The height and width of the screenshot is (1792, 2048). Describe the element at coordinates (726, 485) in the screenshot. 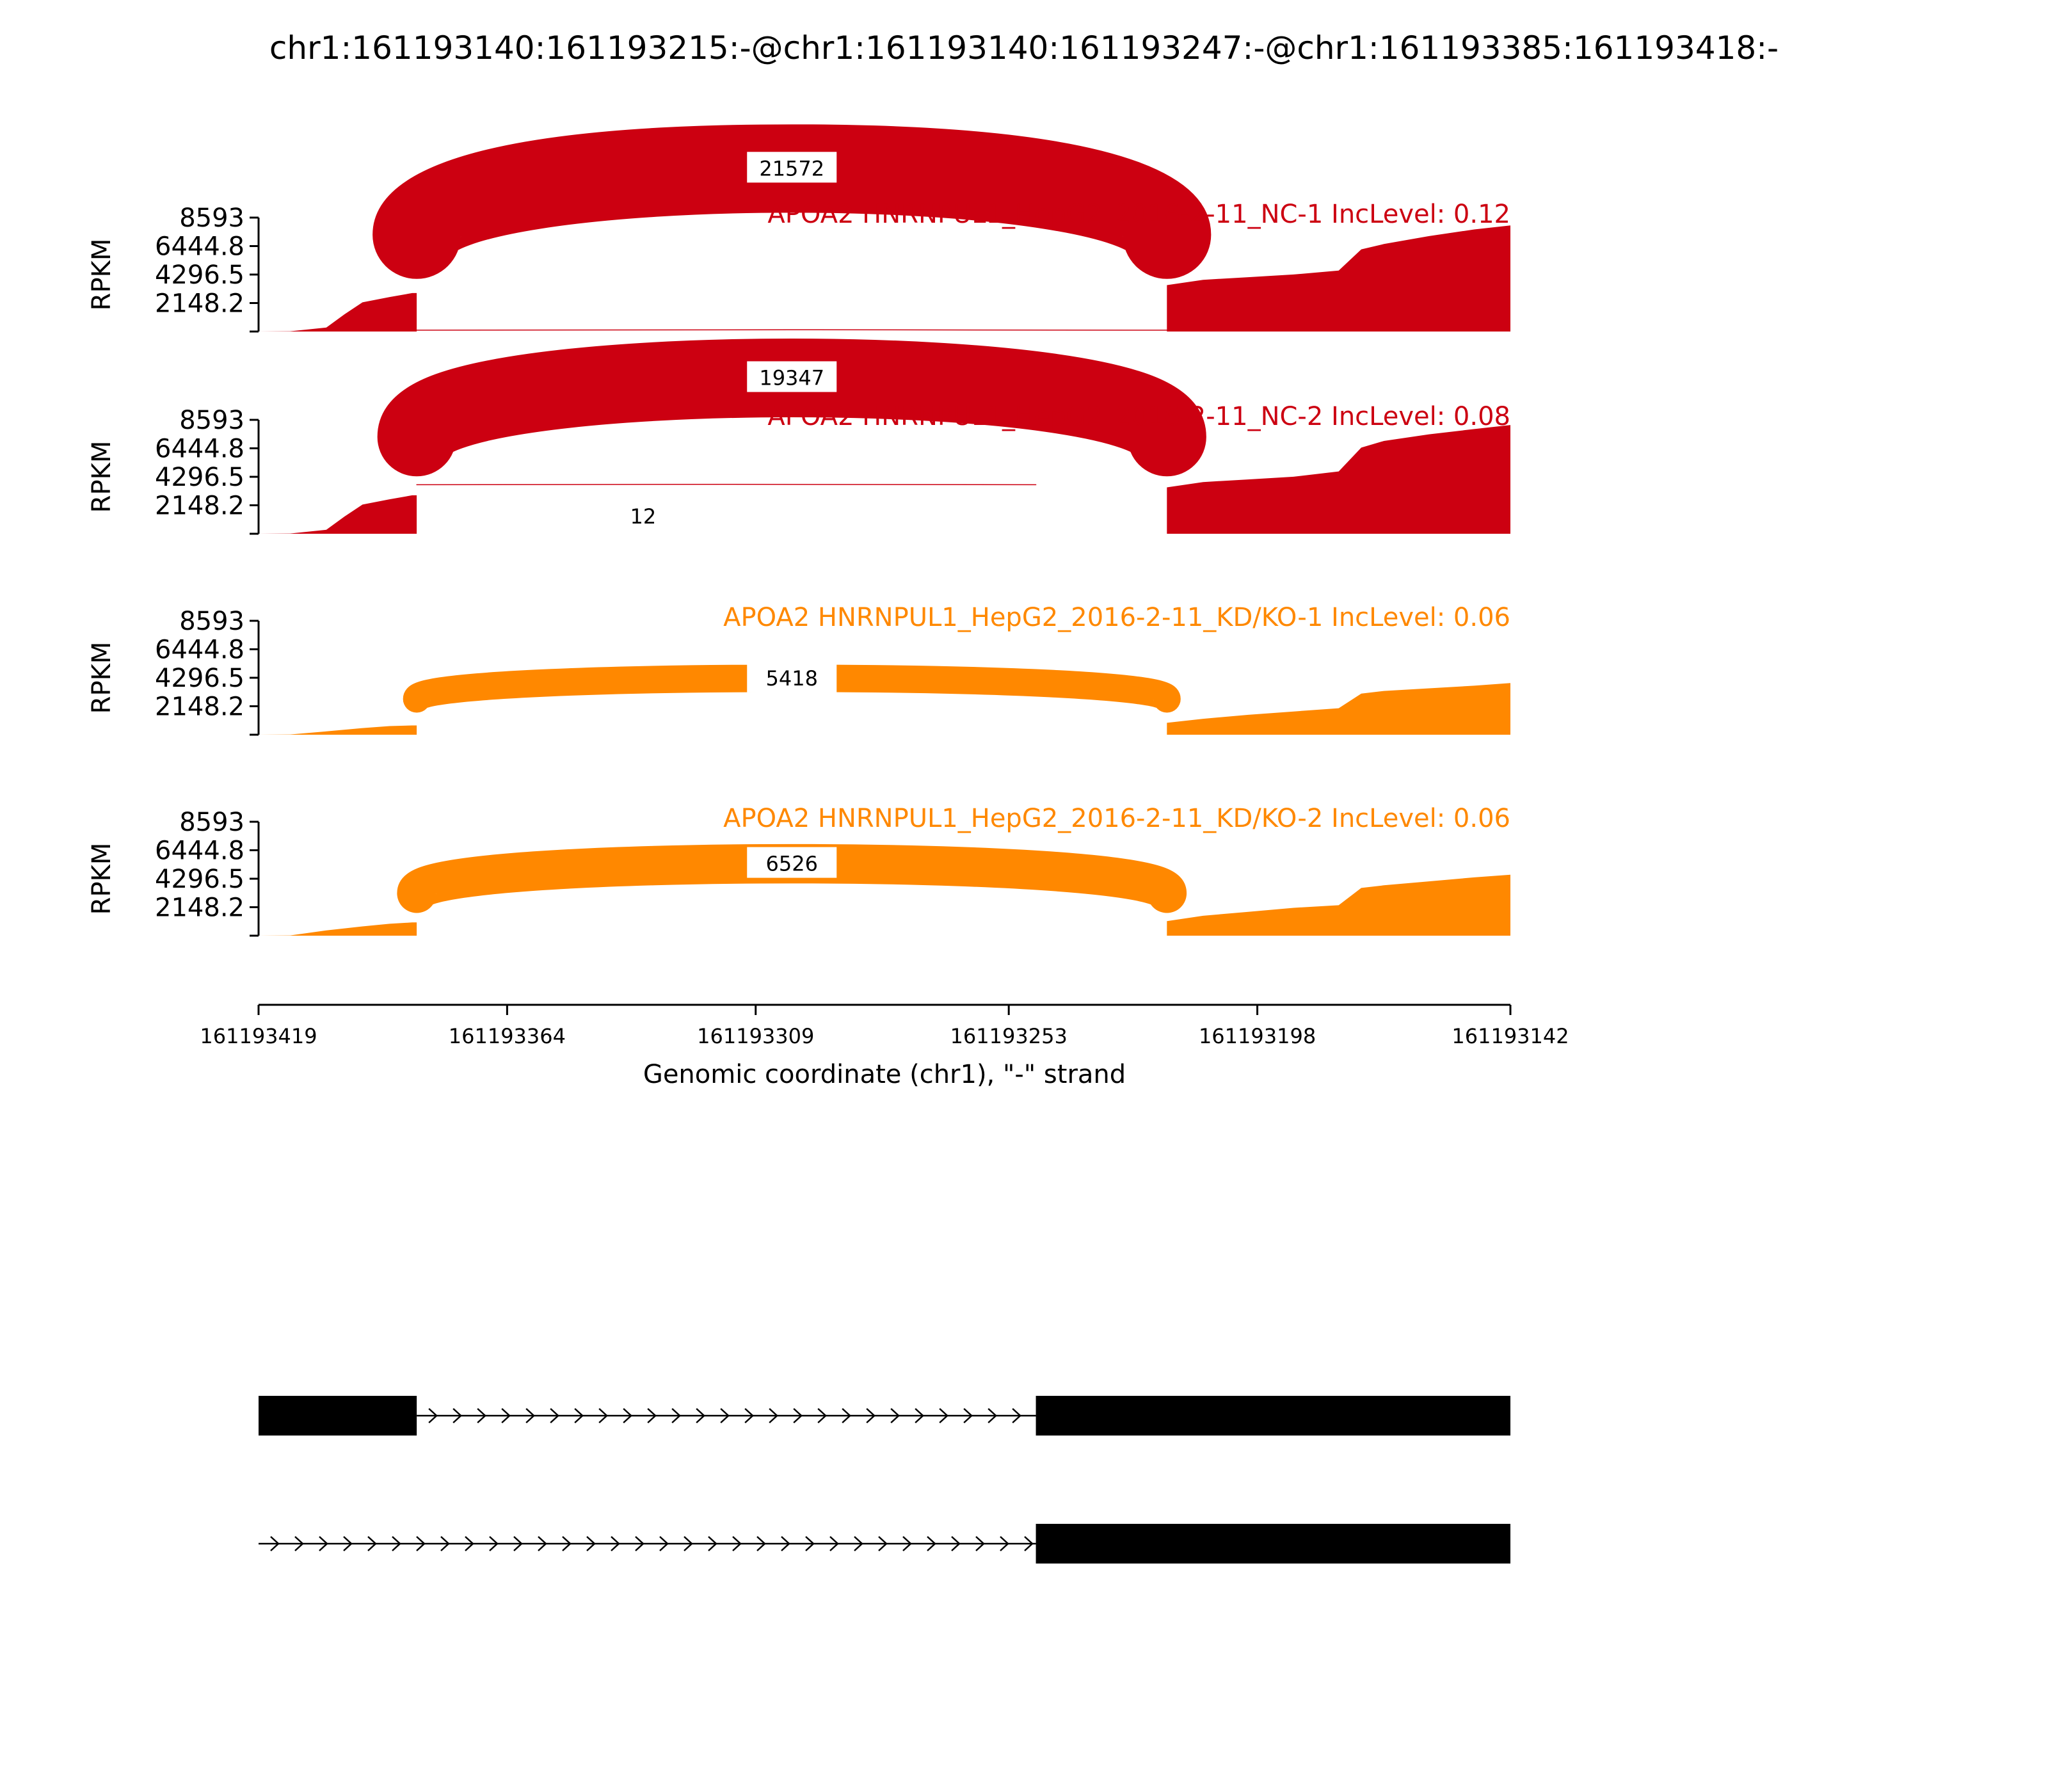

I see `junction-arc` at that location.